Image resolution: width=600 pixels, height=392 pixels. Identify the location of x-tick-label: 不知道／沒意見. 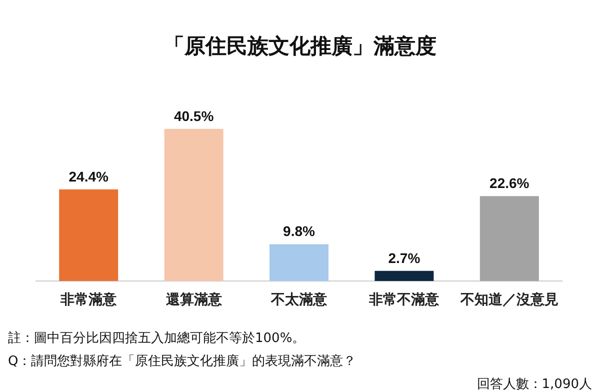
(508, 299).